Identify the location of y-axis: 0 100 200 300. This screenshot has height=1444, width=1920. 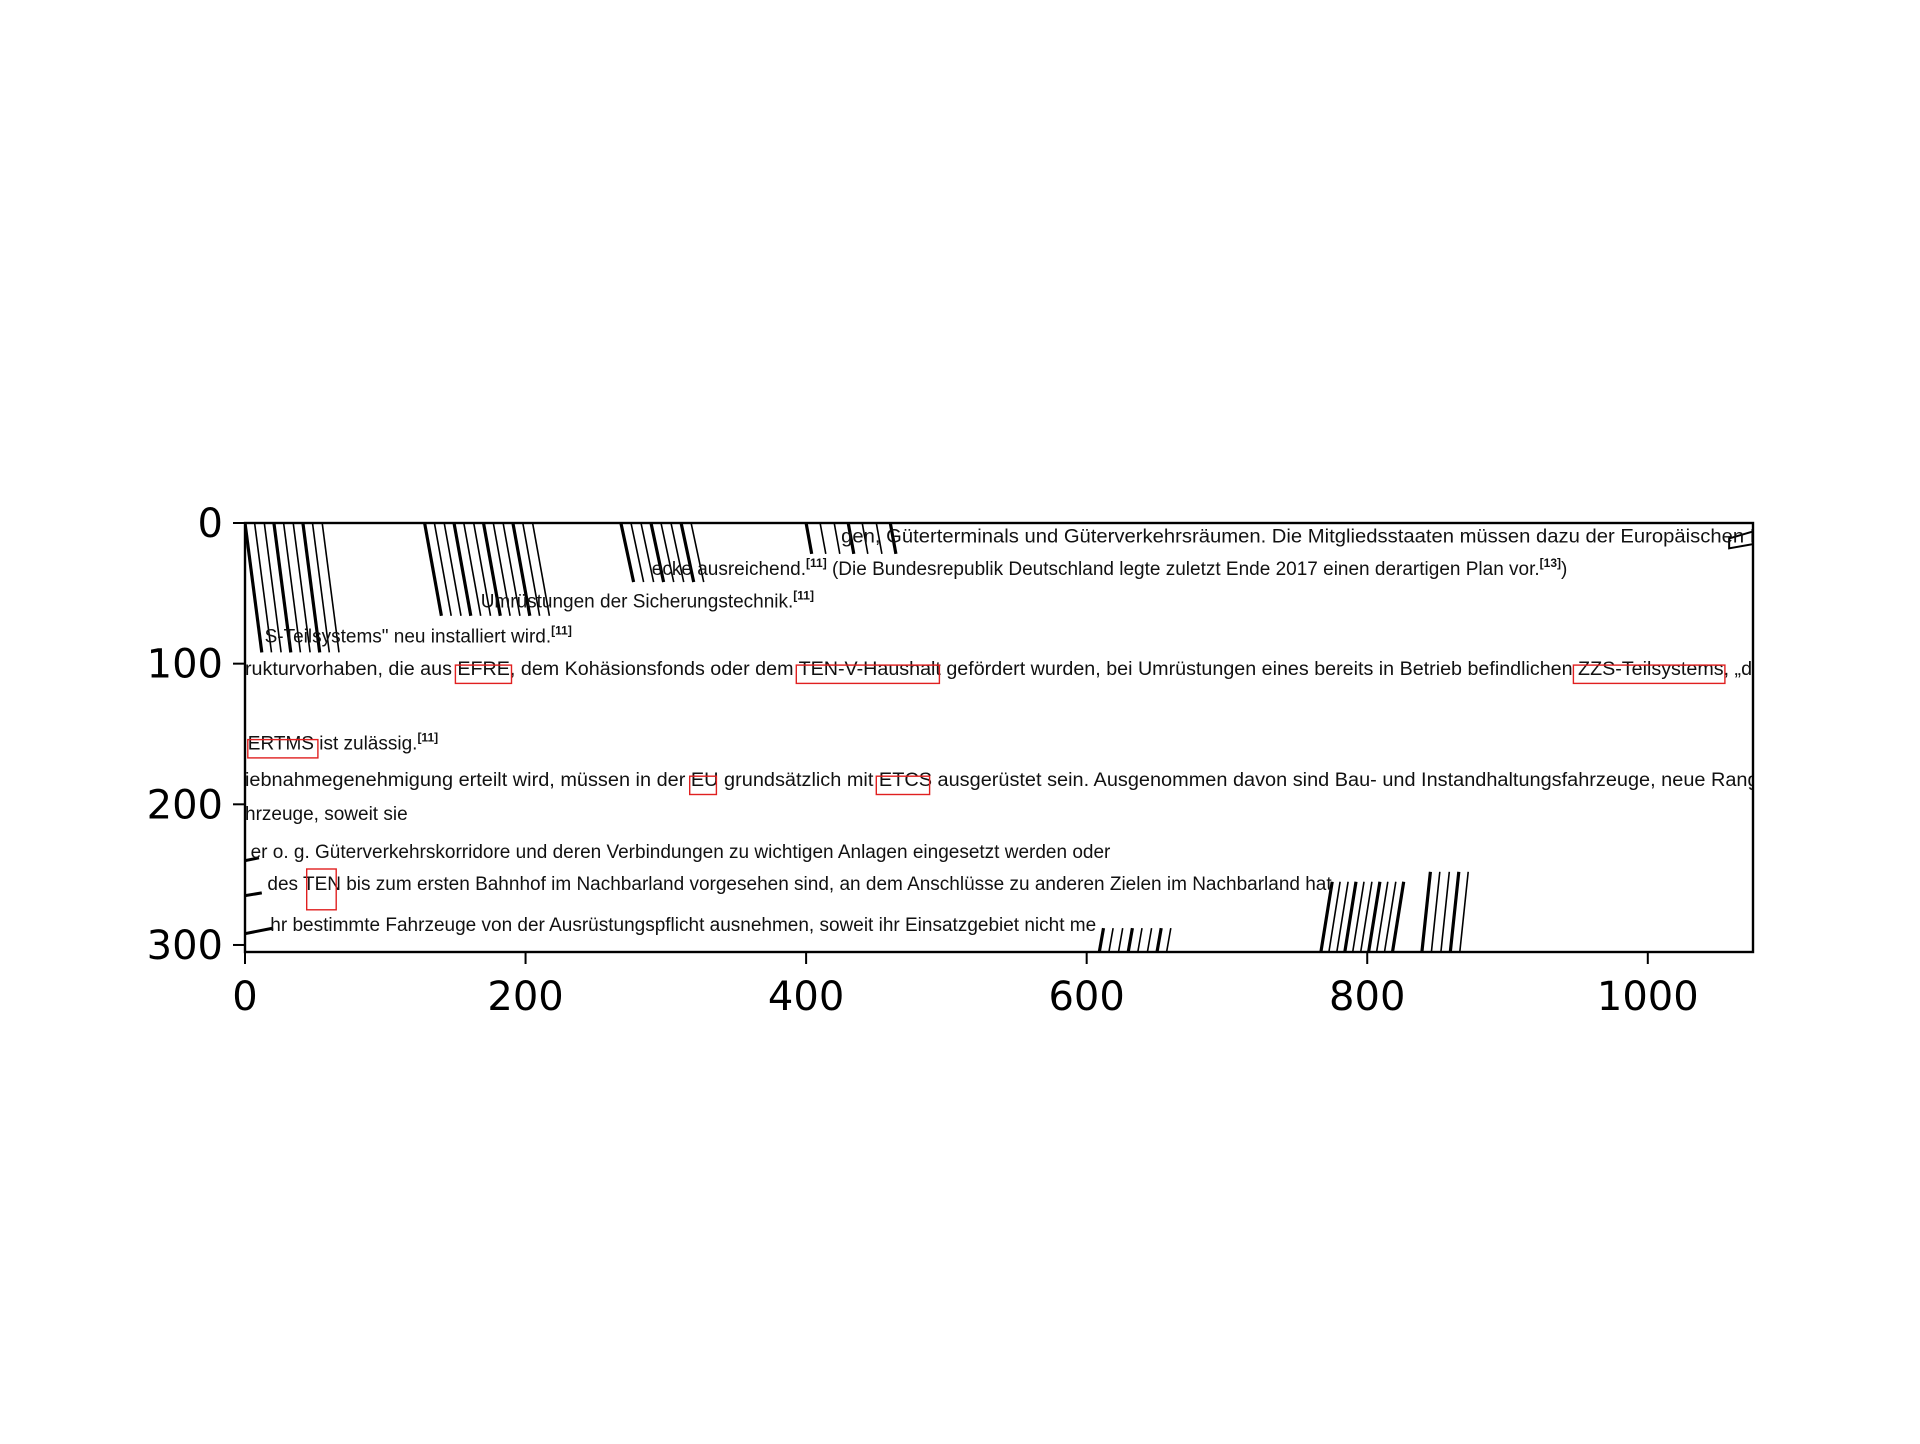
(196, 735).